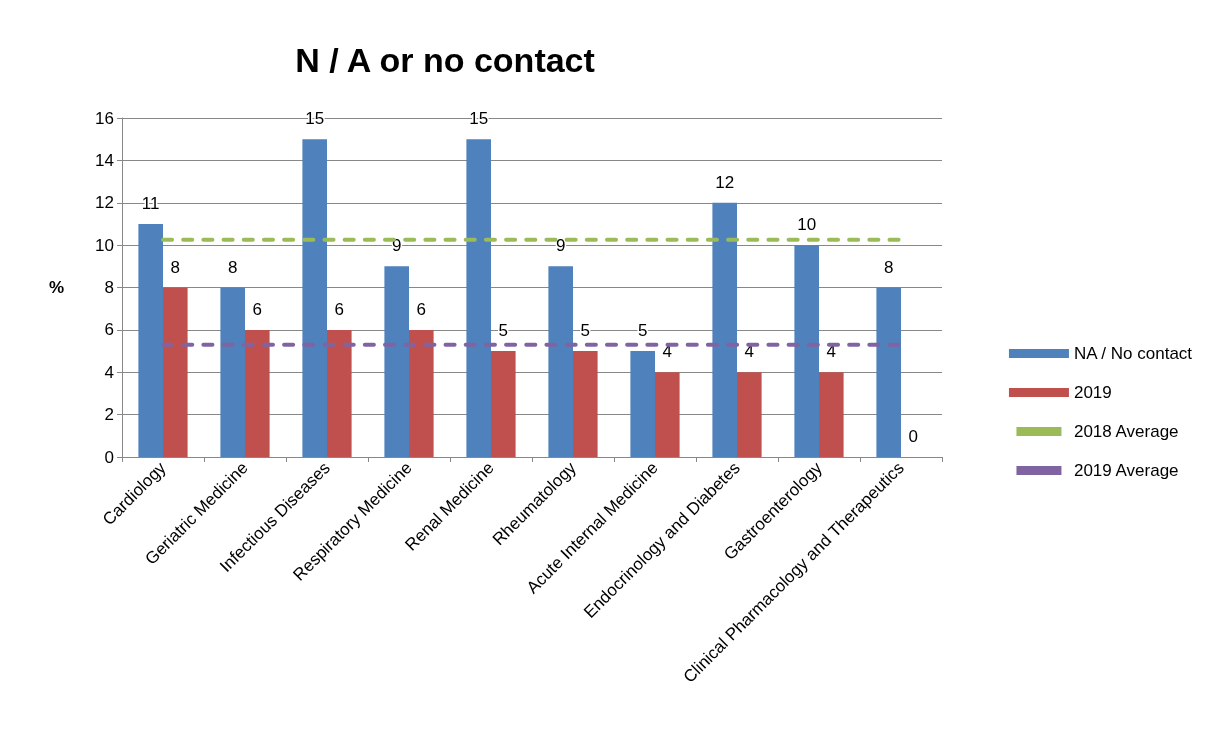  Describe the element at coordinates (104, 160) in the screenshot. I see `y-tick-label: 14` at that location.